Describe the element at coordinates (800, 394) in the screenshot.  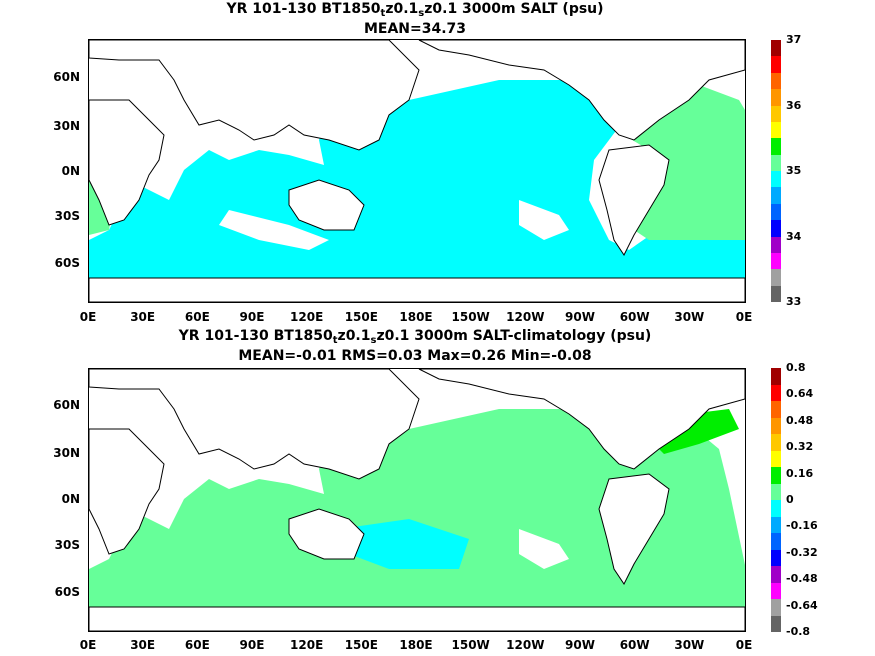
I see `colorbar-tick-label: 0.64` at that location.